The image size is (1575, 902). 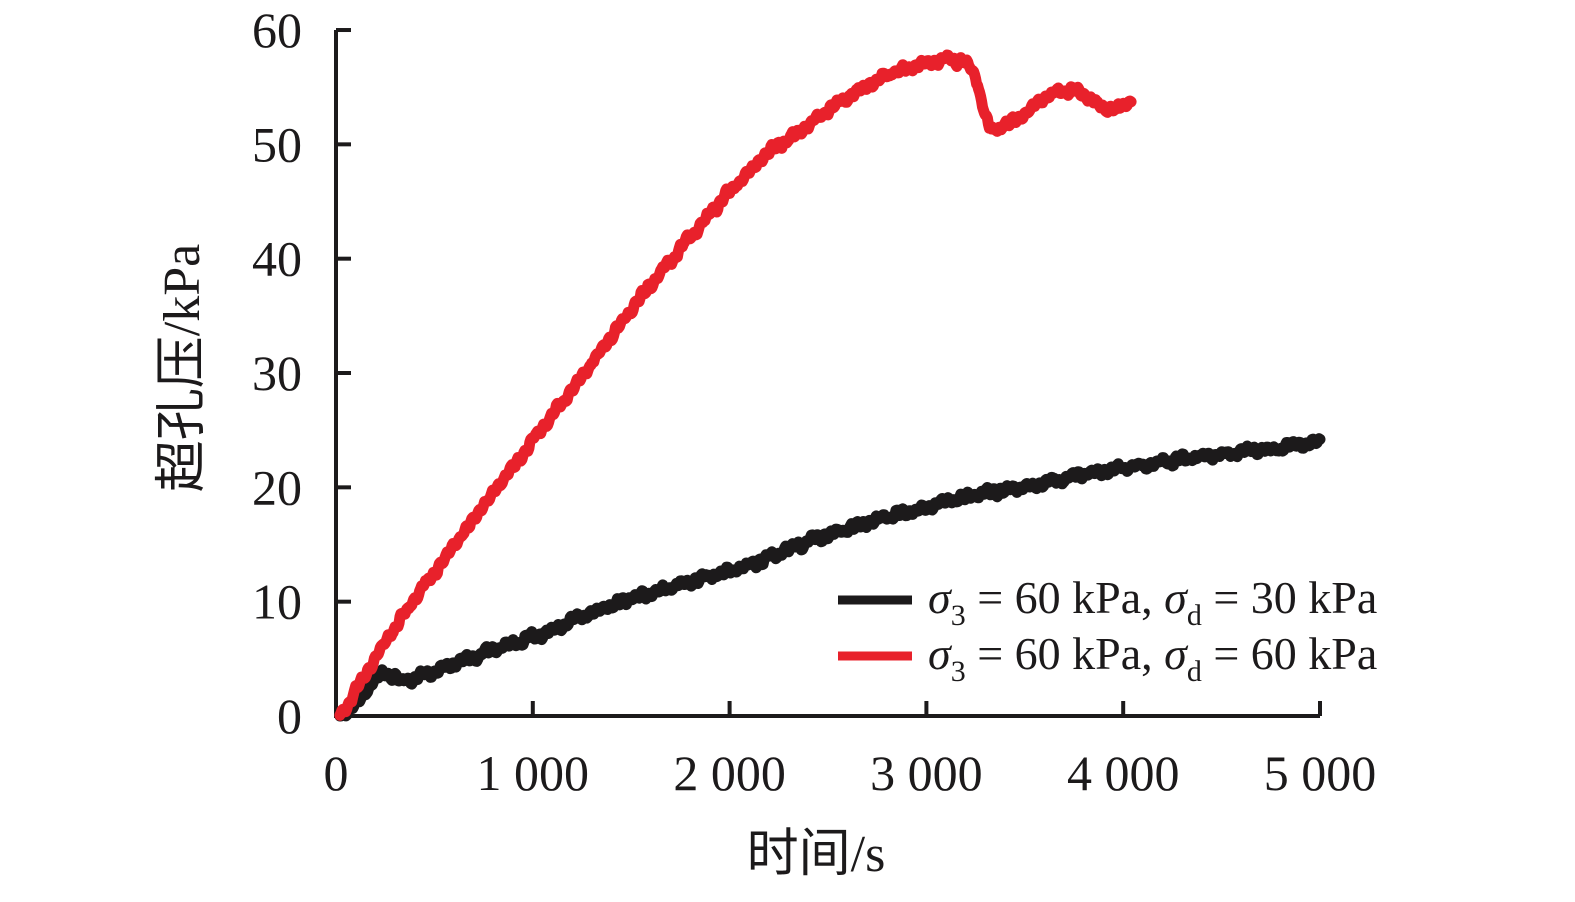 I want to click on y-tick-label: 50, so click(x=277, y=144).